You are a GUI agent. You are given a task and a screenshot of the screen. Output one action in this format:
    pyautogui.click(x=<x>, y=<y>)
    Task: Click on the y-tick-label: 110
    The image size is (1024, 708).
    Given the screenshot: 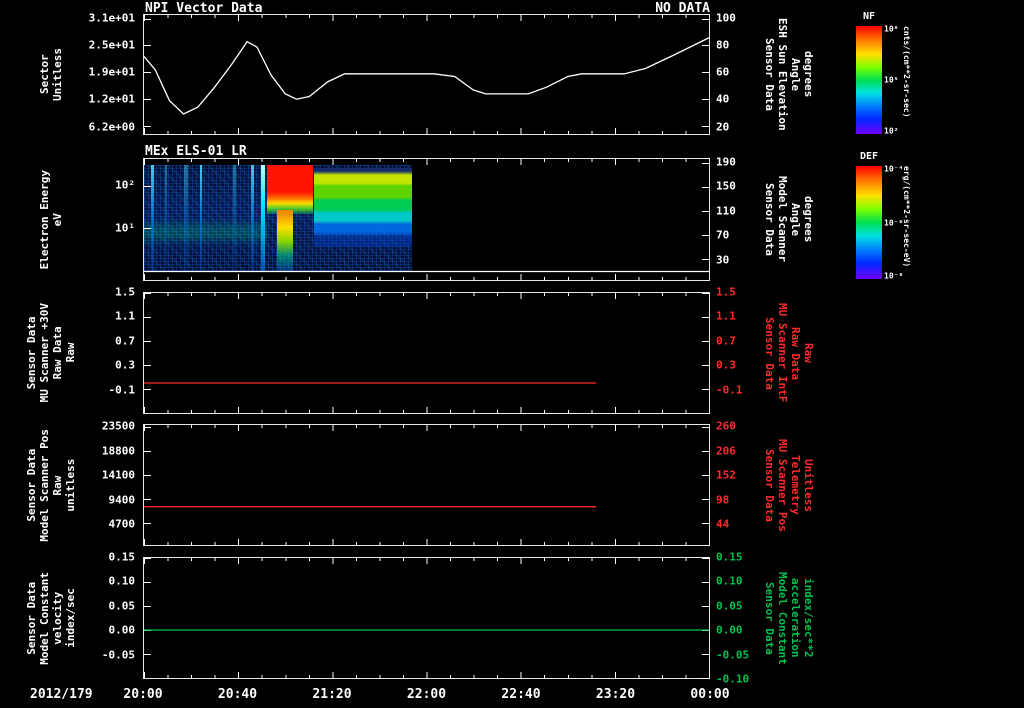 What is the action you would take?
    pyautogui.click(x=726, y=211)
    